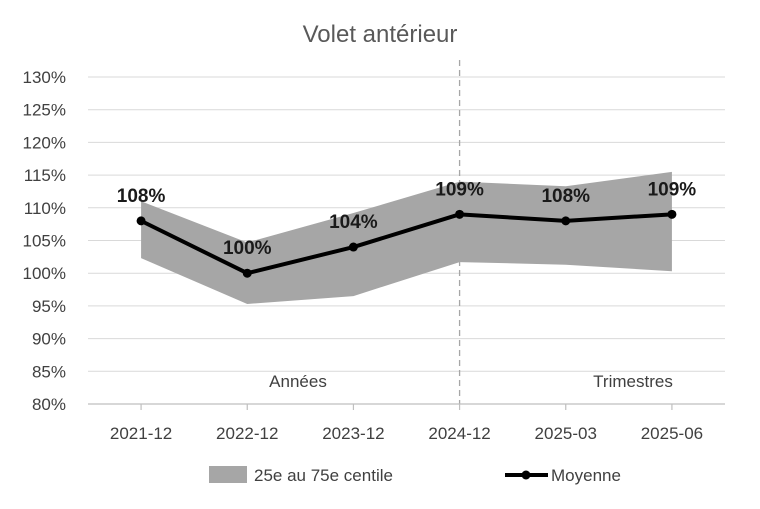  What do you see at coordinates (141, 433) in the screenshot?
I see `x-tick-label: 2021-12` at bounding box center [141, 433].